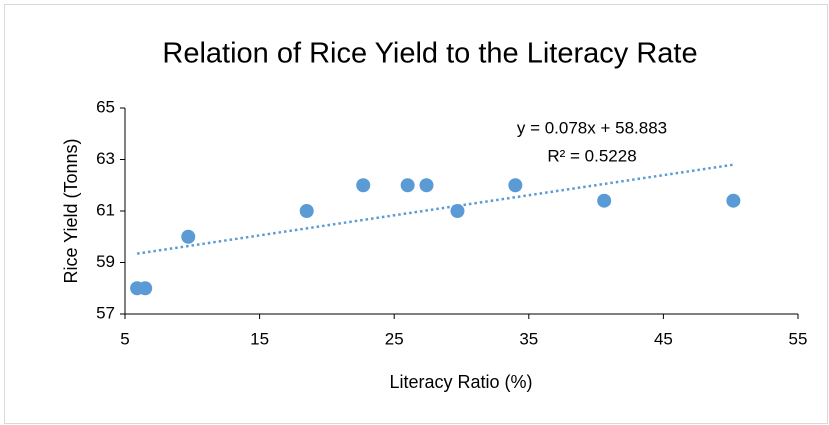  I want to click on x-tick-label: 35, so click(528, 338).